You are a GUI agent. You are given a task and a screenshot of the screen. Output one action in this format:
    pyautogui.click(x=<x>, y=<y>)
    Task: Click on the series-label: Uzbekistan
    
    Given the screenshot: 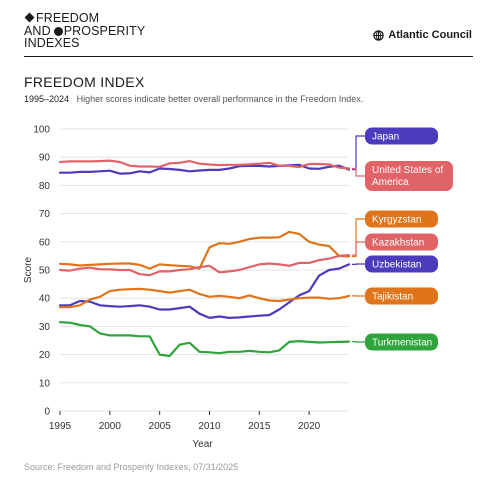 What is the action you would take?
    pyautogui.click(x=396, y=265)
    